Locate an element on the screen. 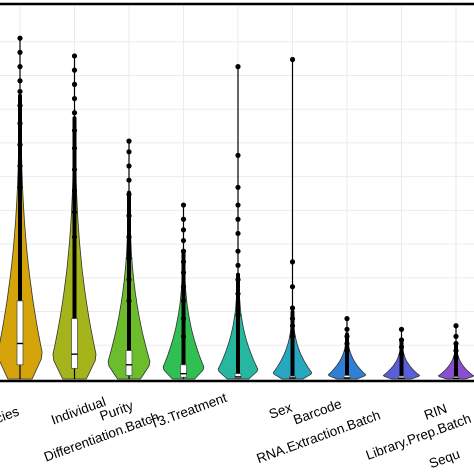  violin-individual is located at coordinates (74, 216).